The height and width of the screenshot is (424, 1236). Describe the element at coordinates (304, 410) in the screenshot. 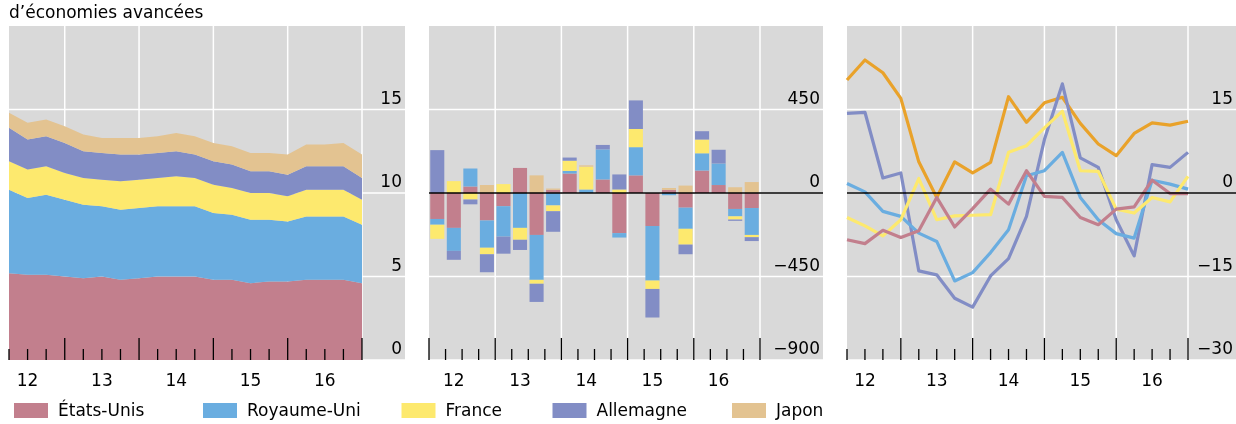

I see `legend-label: Royaume-Uni` at that location.